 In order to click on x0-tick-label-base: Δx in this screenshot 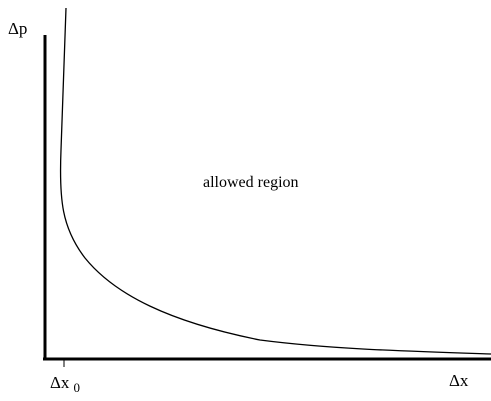, I will do `click(60, 382)`.